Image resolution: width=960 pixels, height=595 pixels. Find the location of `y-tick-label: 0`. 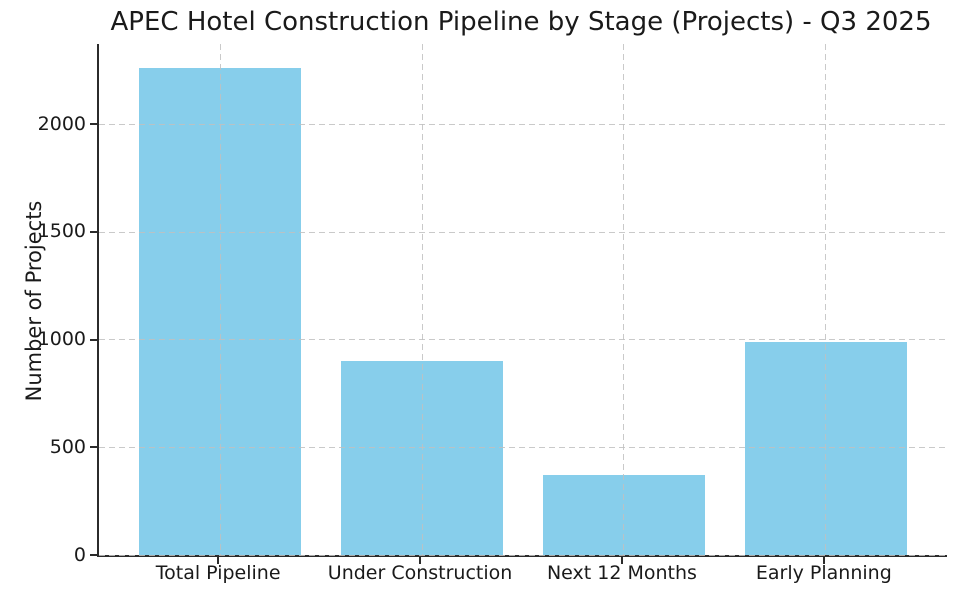

y-tick-label: 0 is located at coordinates (79, 554).